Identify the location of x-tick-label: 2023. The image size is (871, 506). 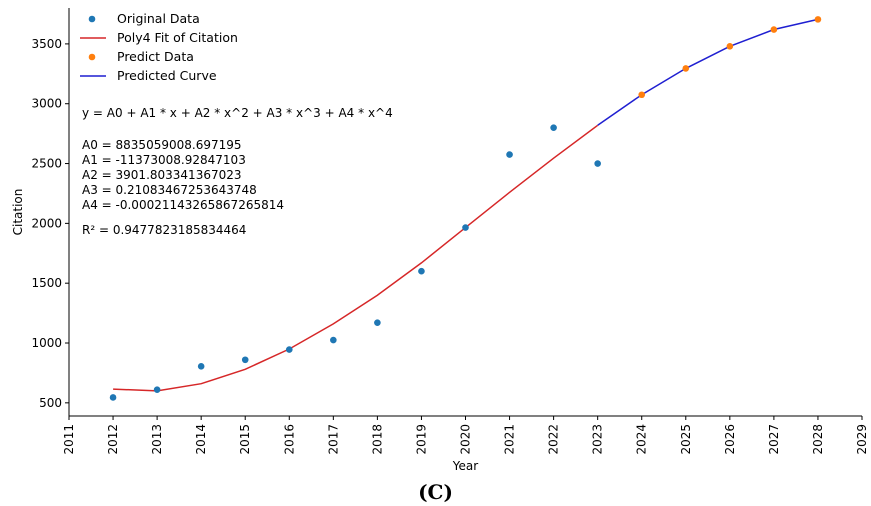
(598, 439).